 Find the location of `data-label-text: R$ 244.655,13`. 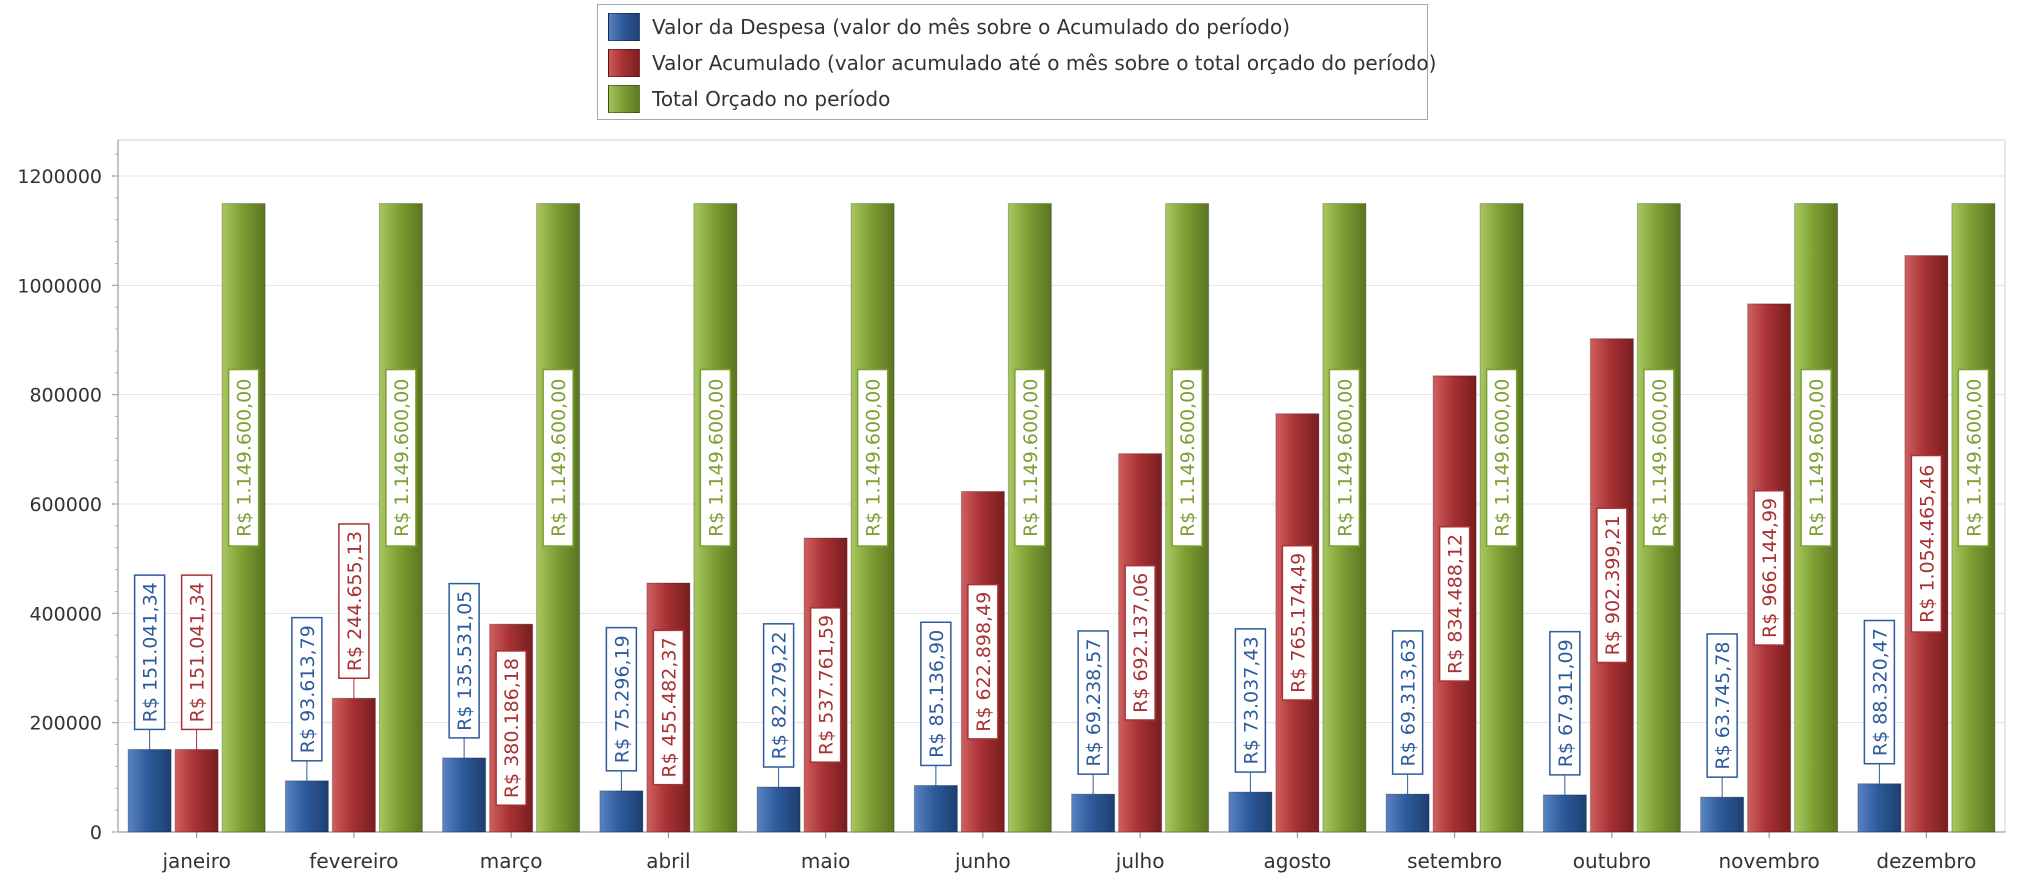

data-label-text: R$ 244.655,13 is located at coordinates (355, 601).